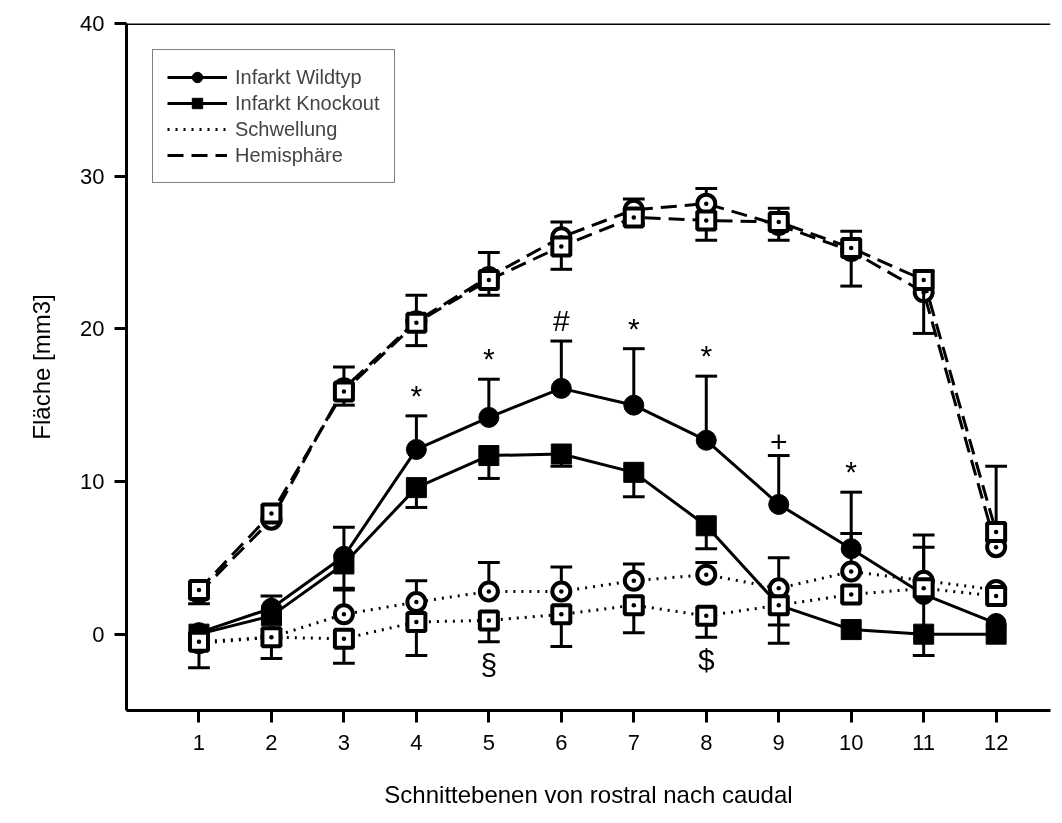 This screenshot has height=823, width=1062. What do you see at coordinates (588, 794) in the screenshot?
I see `x-axis-title: Schnittebenen von rostral nach caudal` at bounding box center [588, 794].